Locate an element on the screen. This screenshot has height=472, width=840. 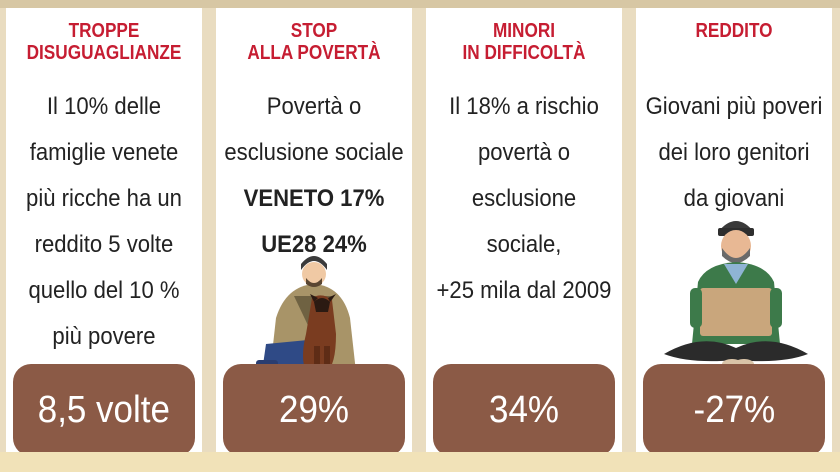
man-with-dog-illustration is located at coordinates (312, 315).